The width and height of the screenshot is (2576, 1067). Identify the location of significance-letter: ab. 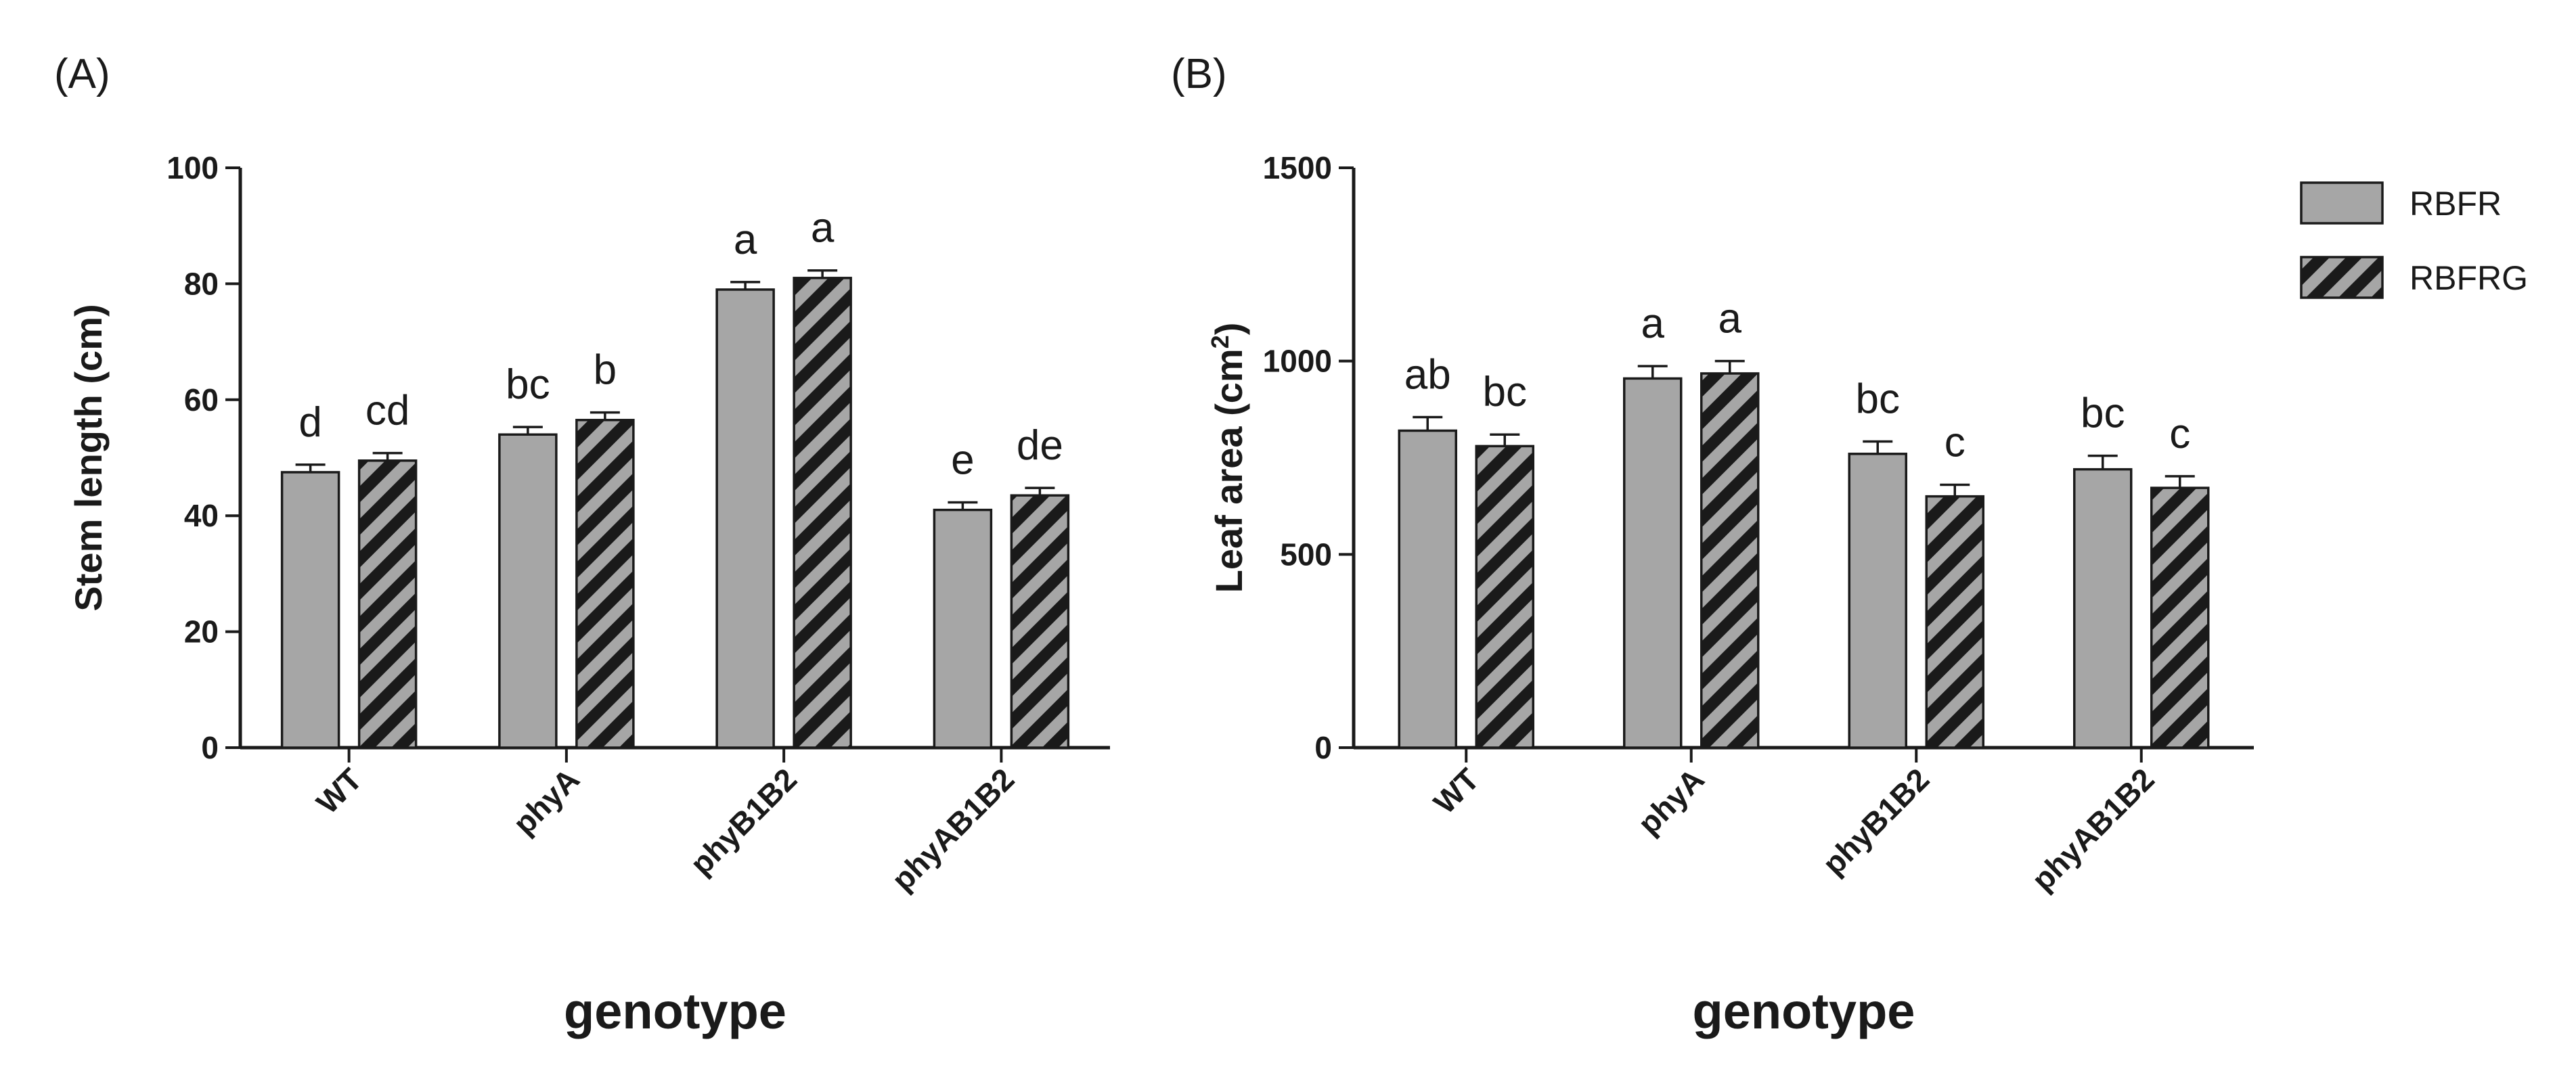
(1427, 375).